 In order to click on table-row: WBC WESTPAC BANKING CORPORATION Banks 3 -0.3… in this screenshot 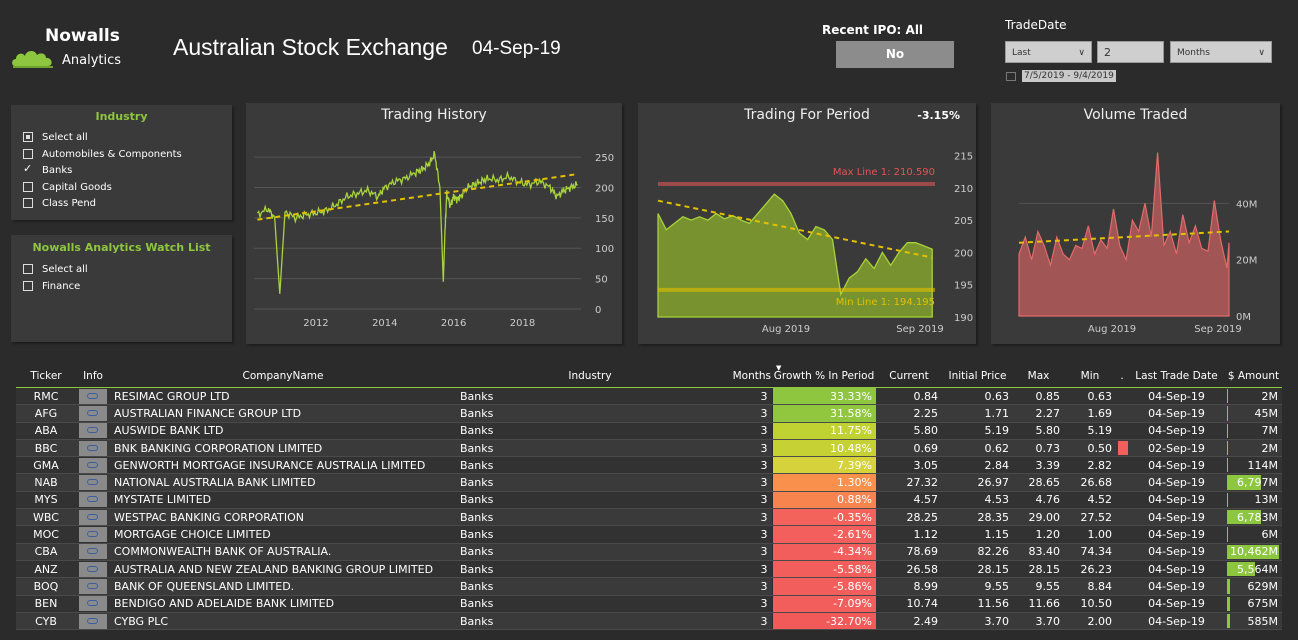, I will do `click(649, 517)`.